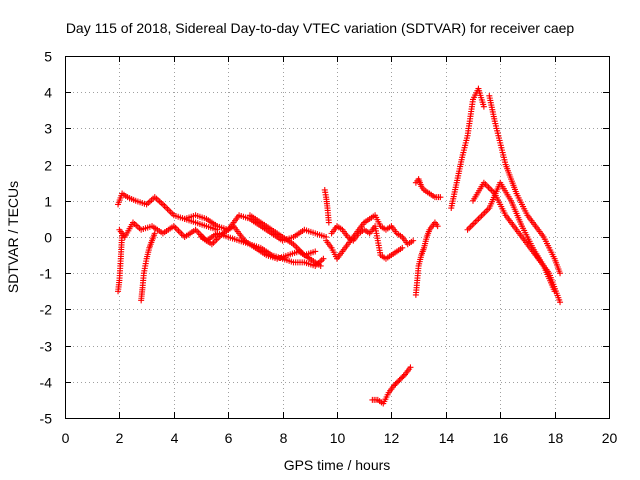 Image resolution: width=640 pixels, height=480 pixels. What do you see at coordinates (66, 438) in the screenshot?
I see `x-tick-label: 0` at bounding box center [66, 438].